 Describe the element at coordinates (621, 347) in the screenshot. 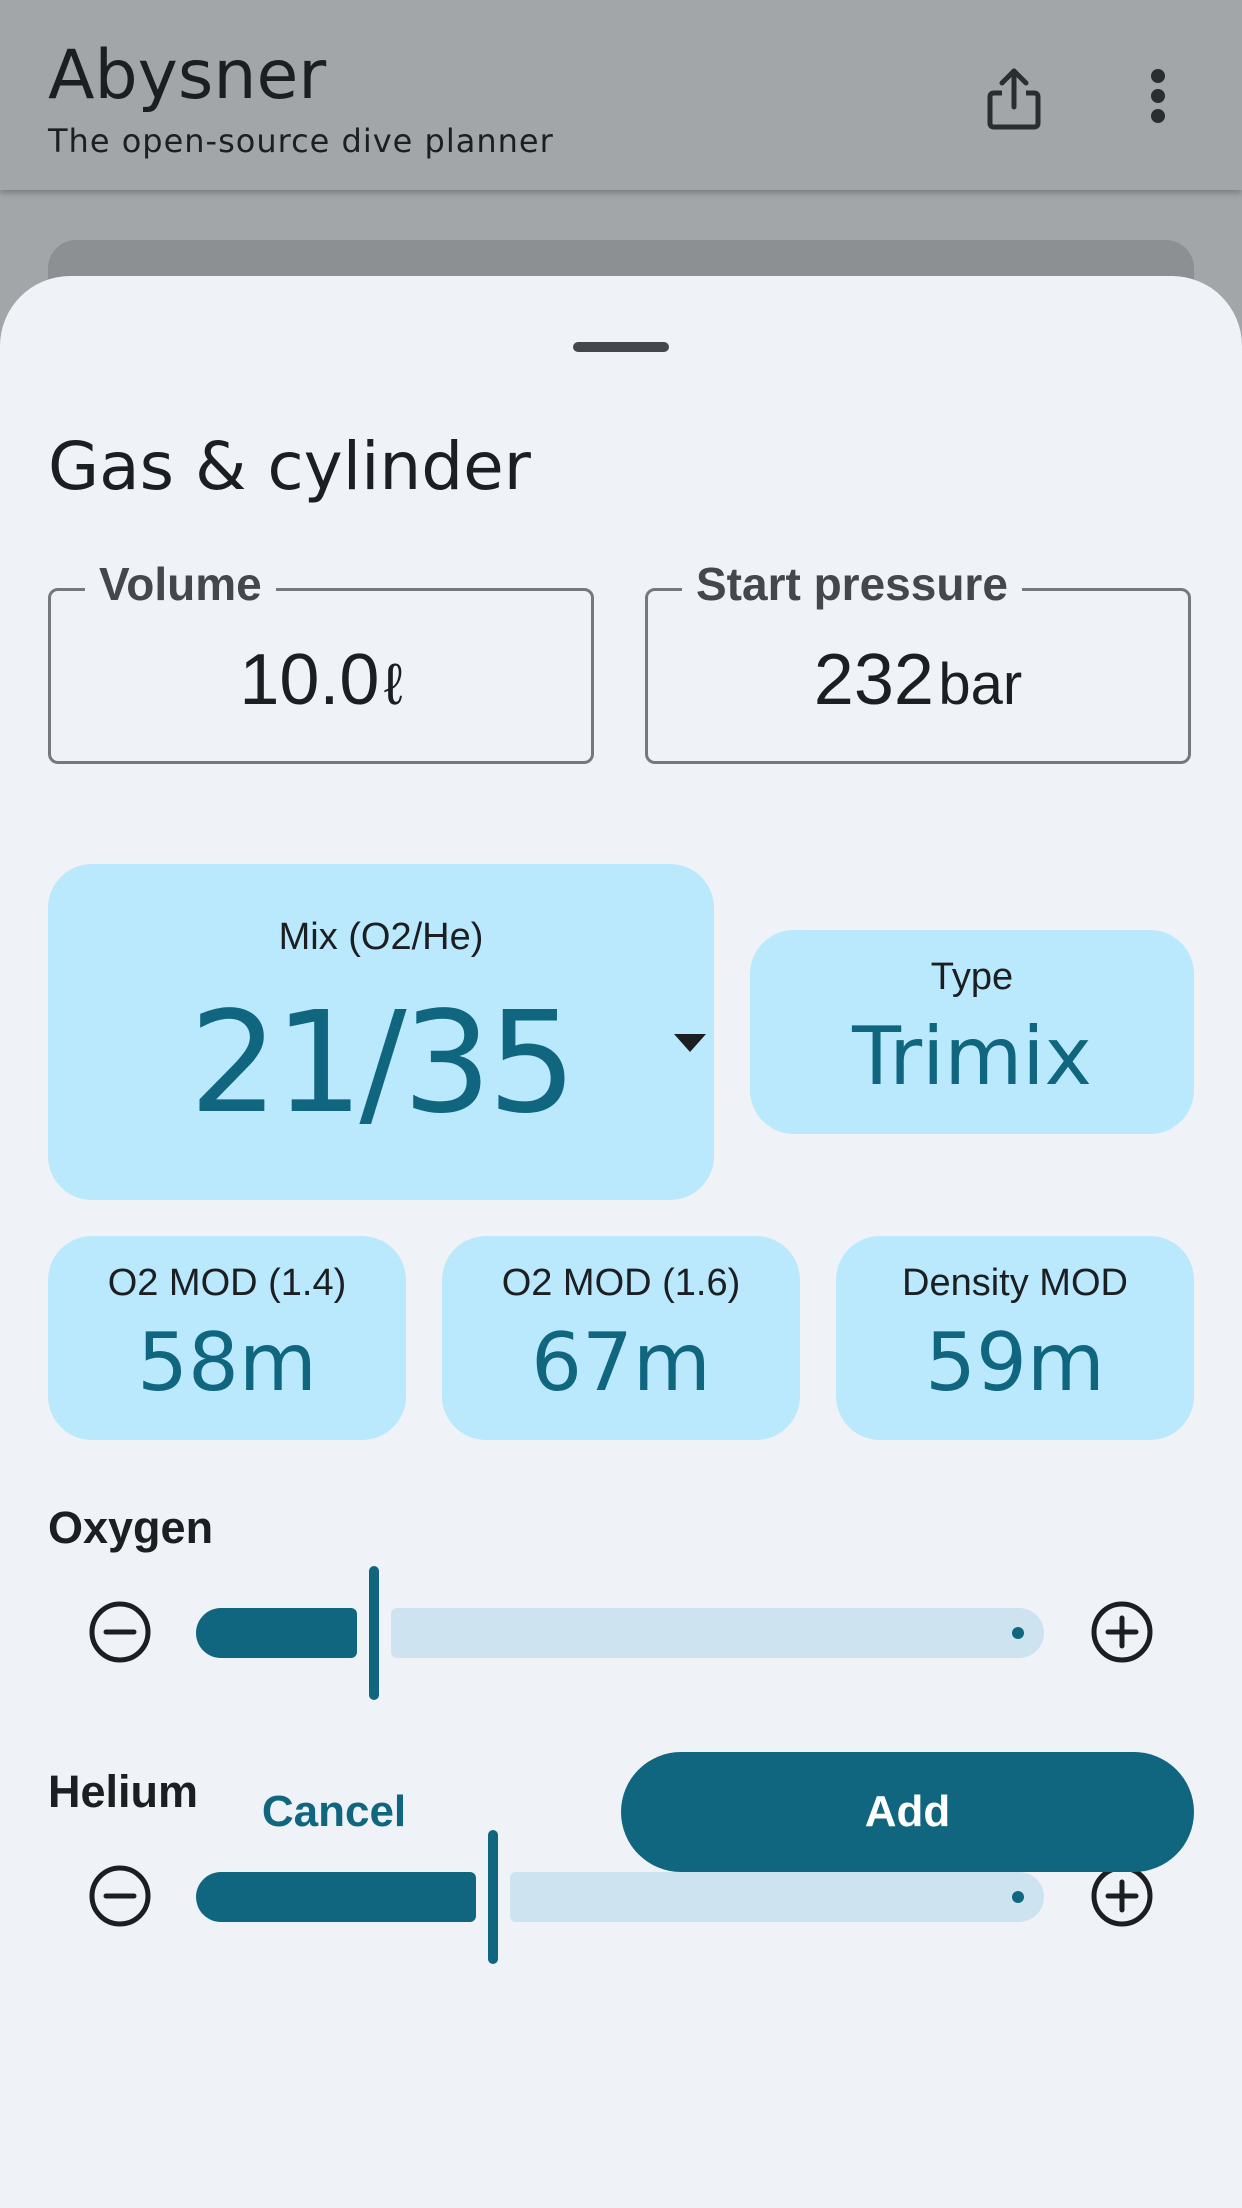

I see `drag-handle` at that location.